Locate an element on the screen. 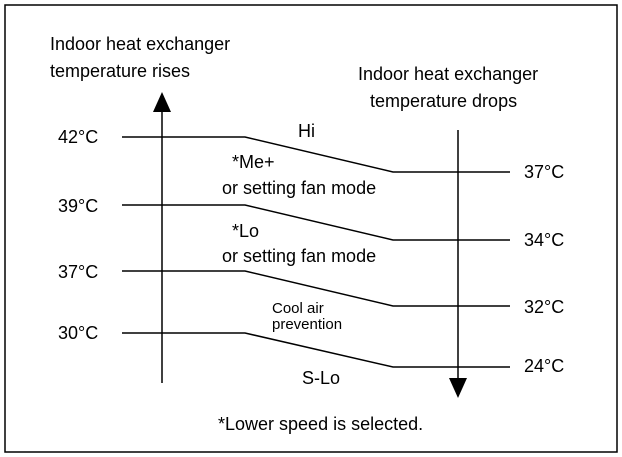  zone-label: *Lo is located at coordinates (245, 231).